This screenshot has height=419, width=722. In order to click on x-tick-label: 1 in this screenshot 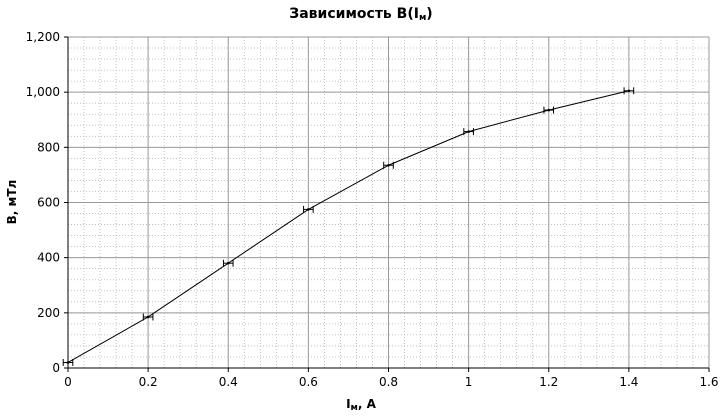, I will do `click(469, 382)`.